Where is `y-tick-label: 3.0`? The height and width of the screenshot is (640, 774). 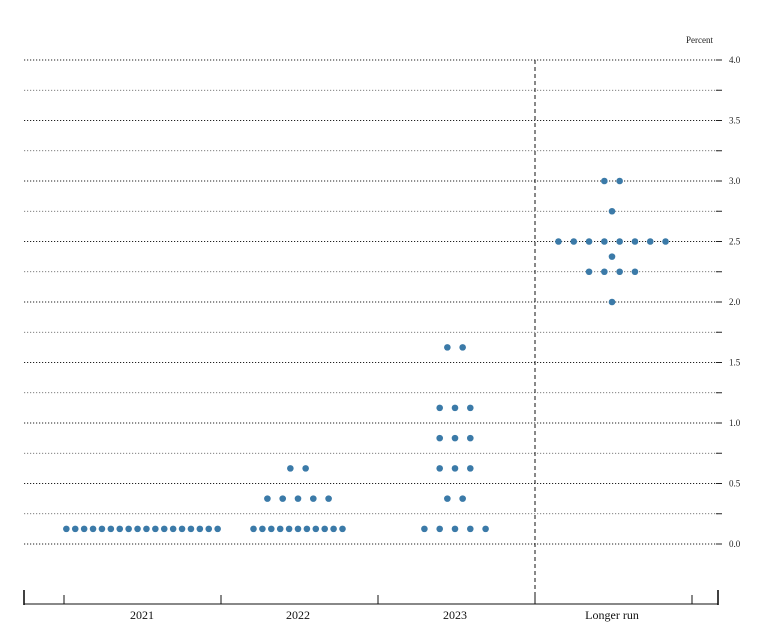
y-tick-label: 3.0 is located at coordinates (735, 181).